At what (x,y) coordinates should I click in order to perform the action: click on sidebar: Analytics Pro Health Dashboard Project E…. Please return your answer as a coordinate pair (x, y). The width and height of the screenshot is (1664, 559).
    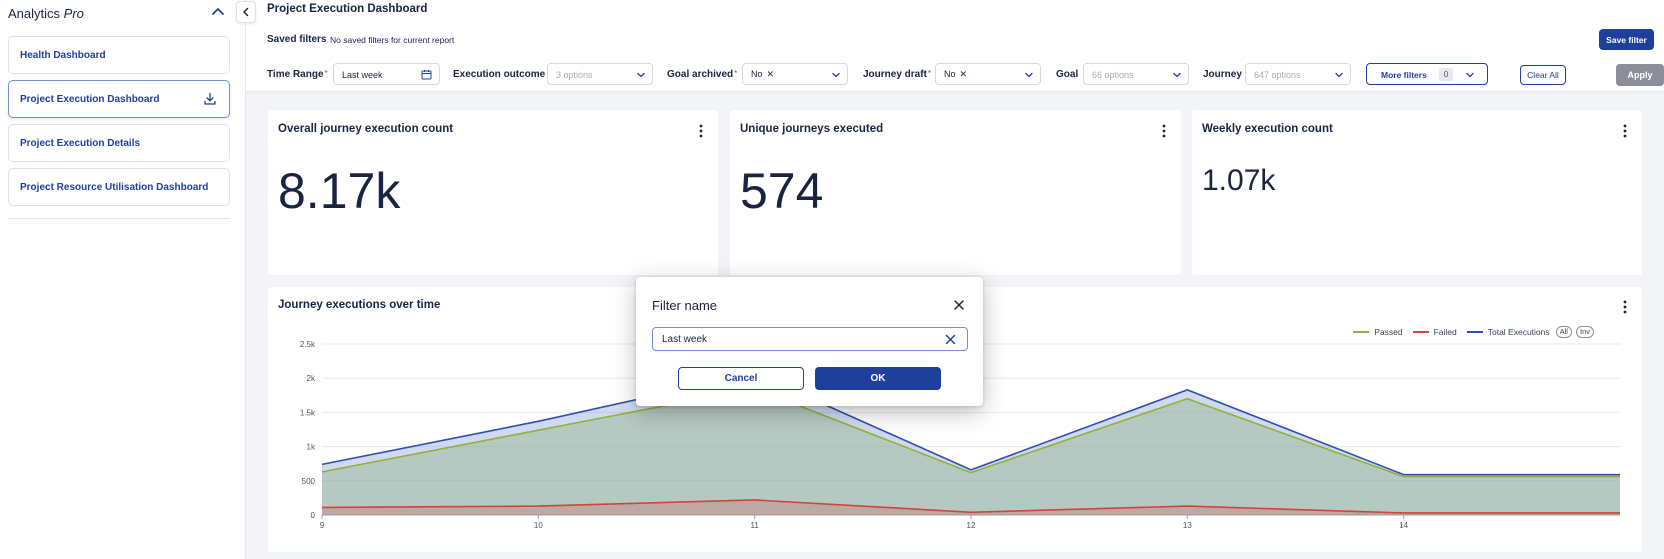
    Looking at the image, I should click on (123, 279).